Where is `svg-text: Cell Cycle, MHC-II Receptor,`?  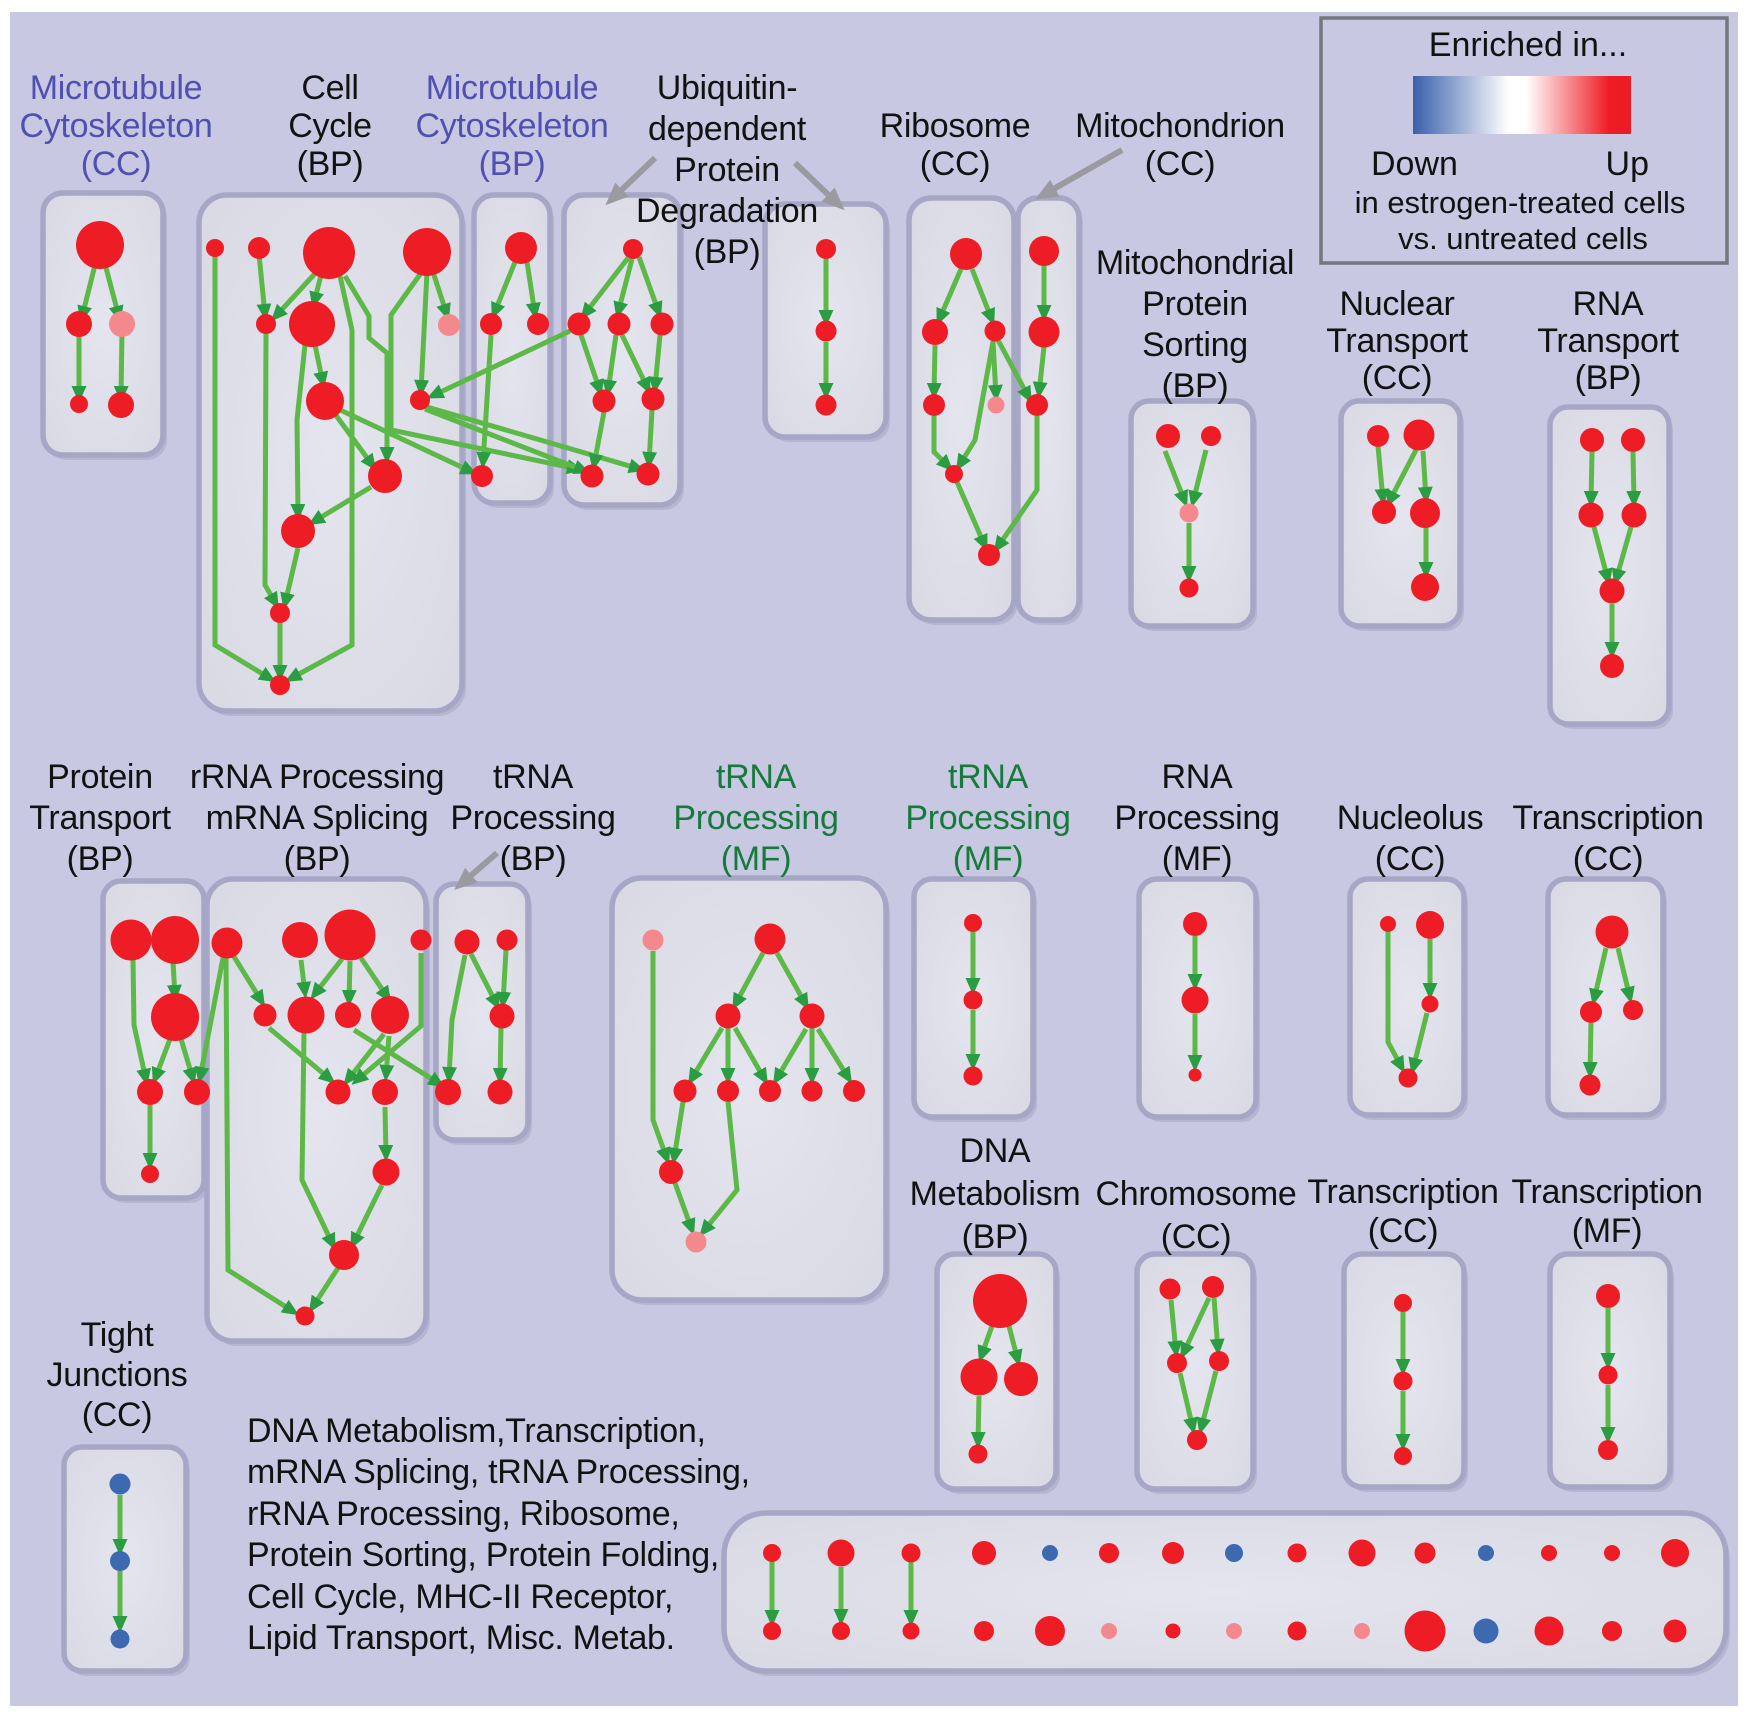 svg-text: Cell Cycle, MHC-II Receptor, is located at coordinates (460, 1597).